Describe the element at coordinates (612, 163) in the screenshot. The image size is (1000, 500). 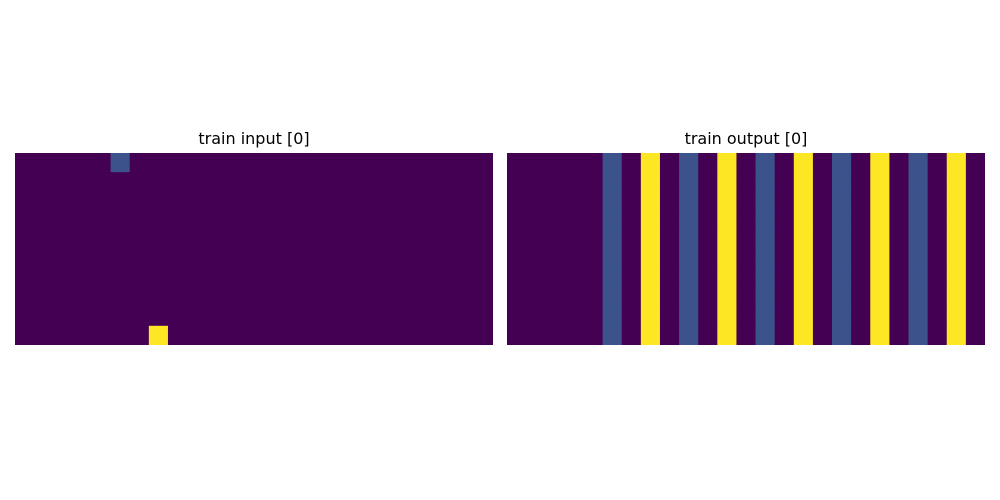
I see `output-grid-cell-r0-c5` at that location.